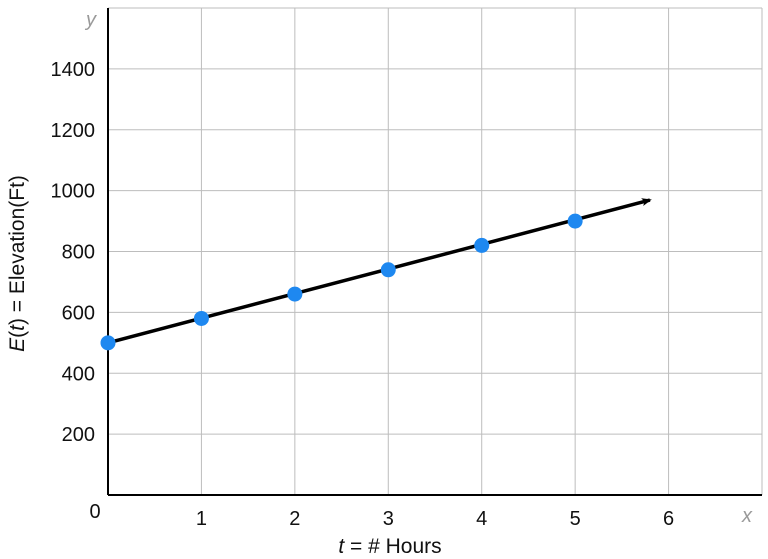 This screenshot has height=559, width=768. I want to click on y-tick-label: 1000, so click(73, 192).